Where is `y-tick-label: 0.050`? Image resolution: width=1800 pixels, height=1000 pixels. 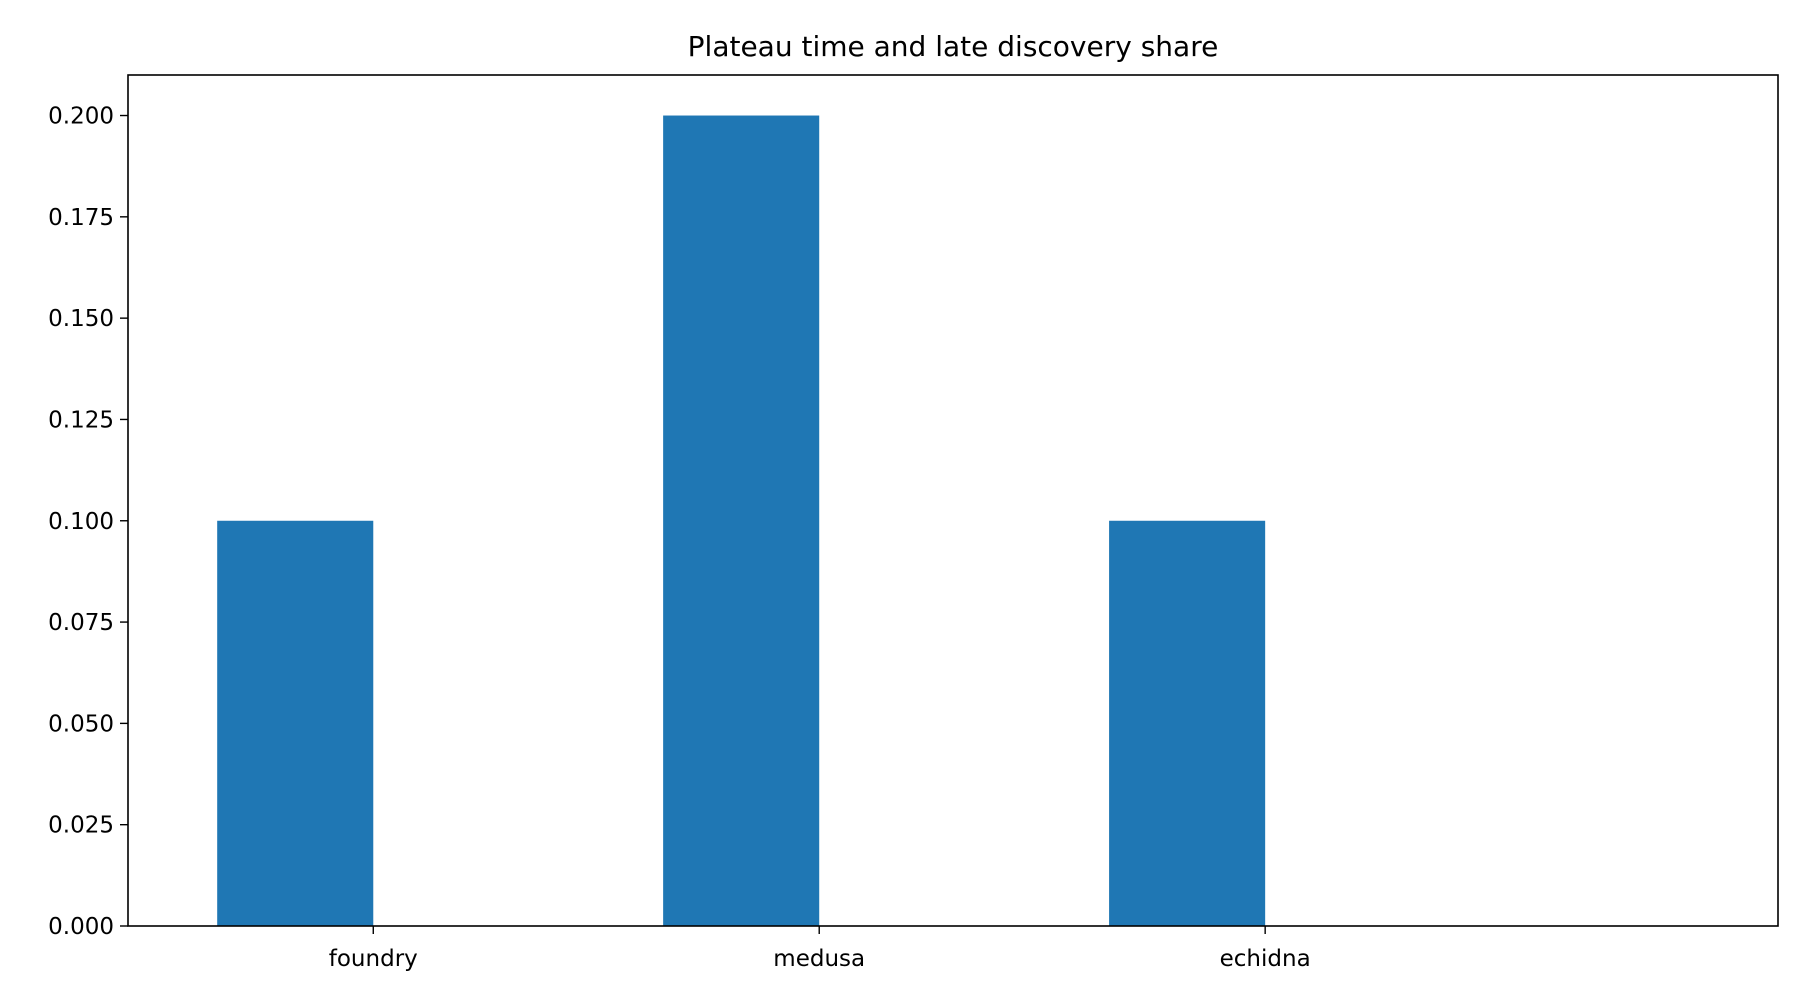 y-tick-label: 0.050 is located at coordinates (81, 724).